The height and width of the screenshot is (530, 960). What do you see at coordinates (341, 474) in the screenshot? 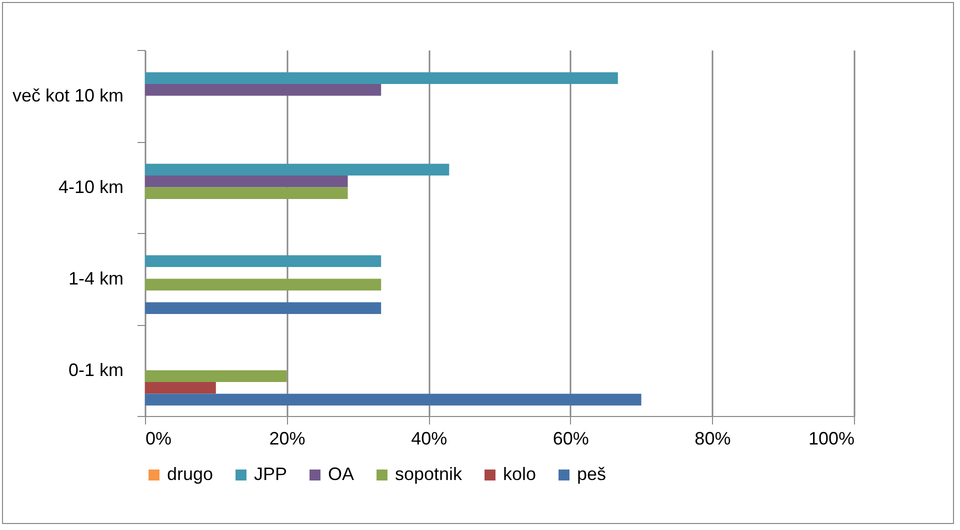
I see `legend-label: OA` at bounding box center [341, 474].